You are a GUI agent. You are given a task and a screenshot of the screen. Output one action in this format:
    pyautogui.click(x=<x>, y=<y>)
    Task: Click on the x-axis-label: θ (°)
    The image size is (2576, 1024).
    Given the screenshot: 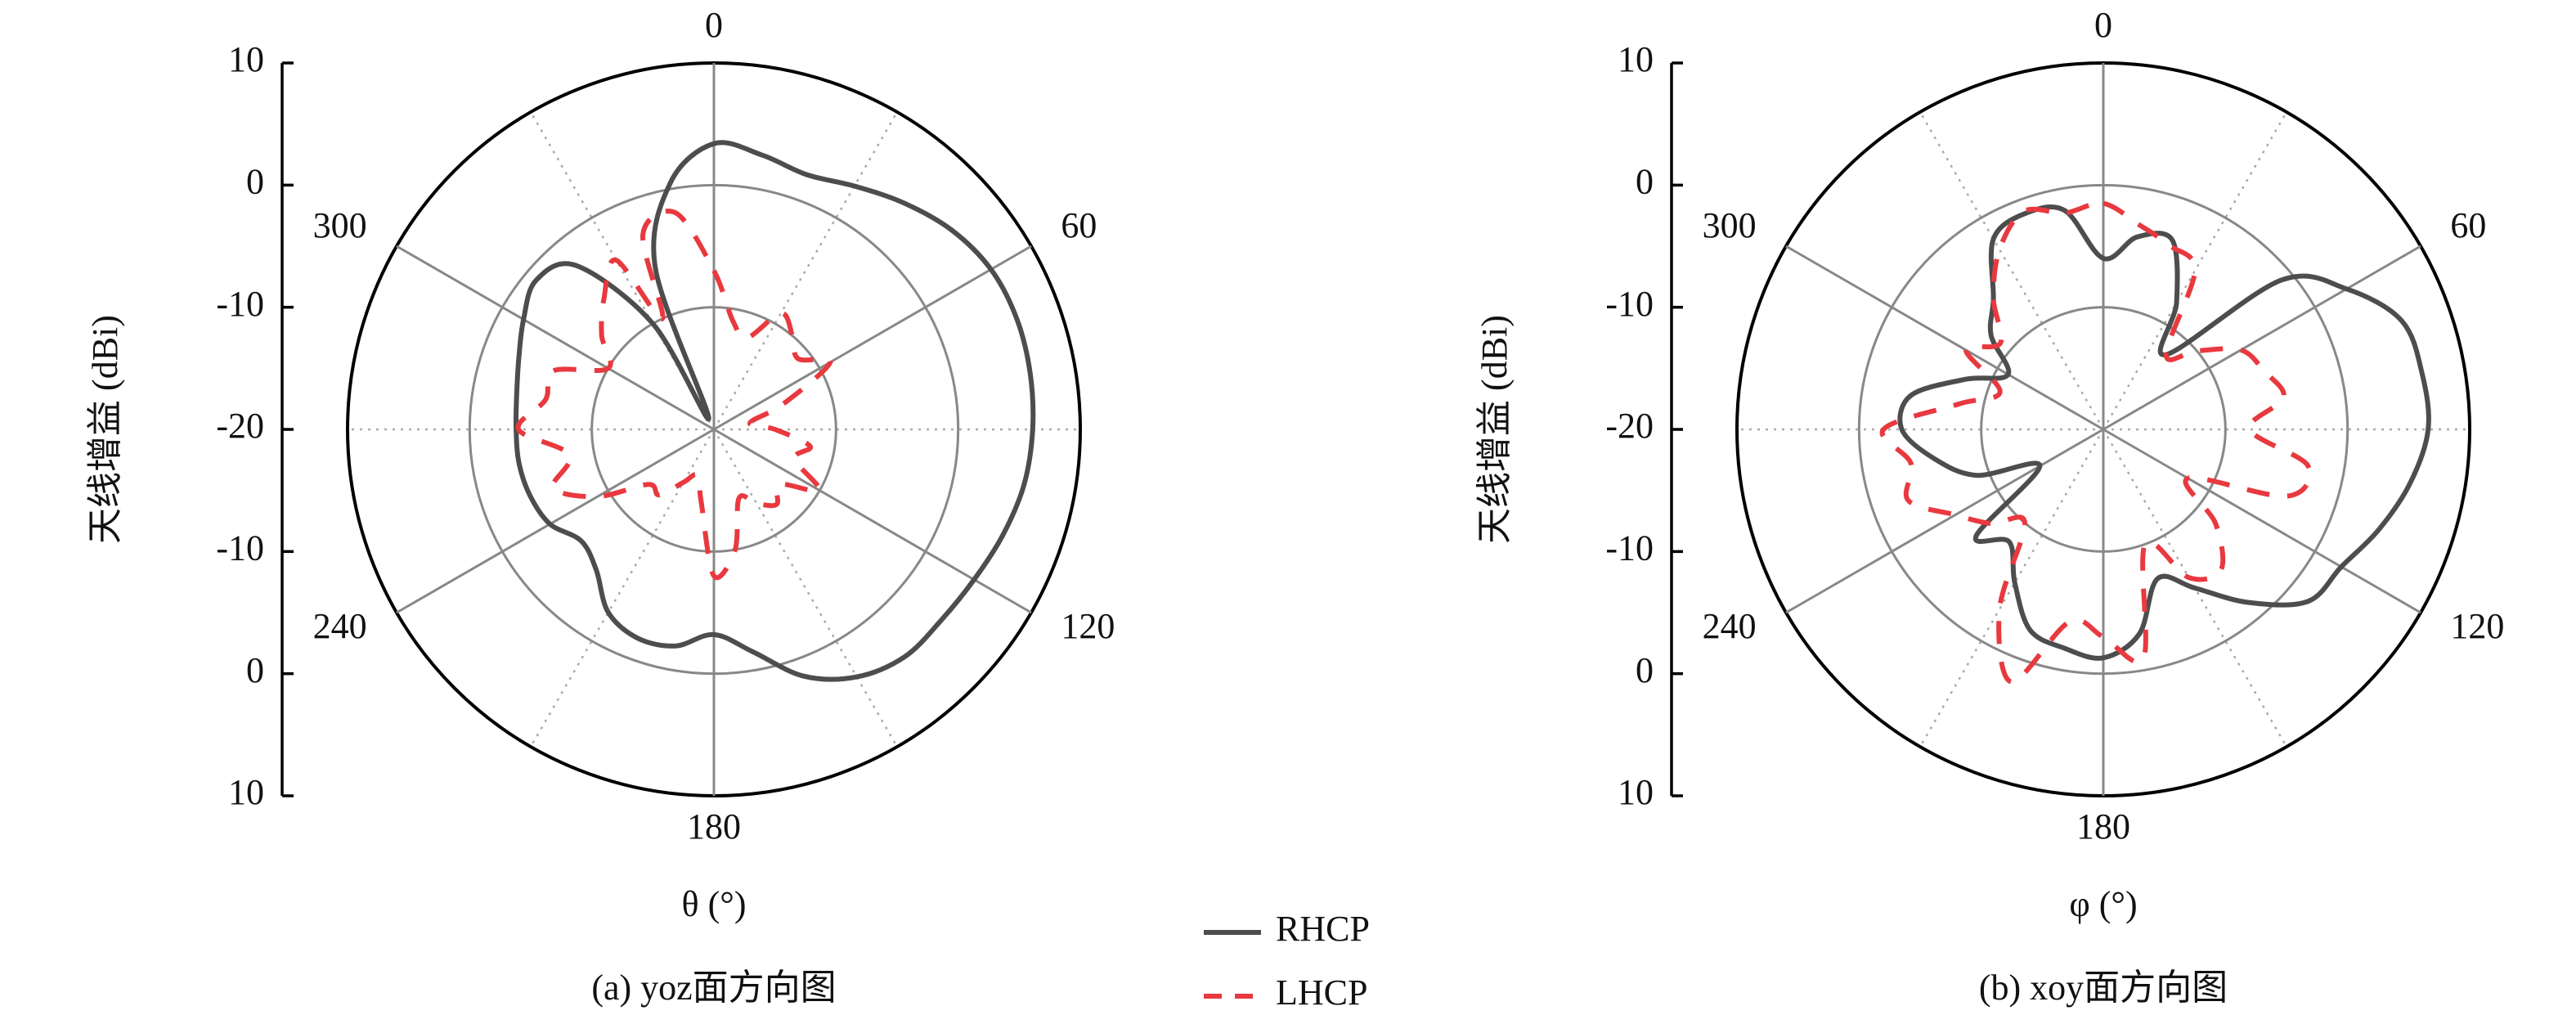 What is the action you would take?
    pyautogui.click(x=714, y=904)
    